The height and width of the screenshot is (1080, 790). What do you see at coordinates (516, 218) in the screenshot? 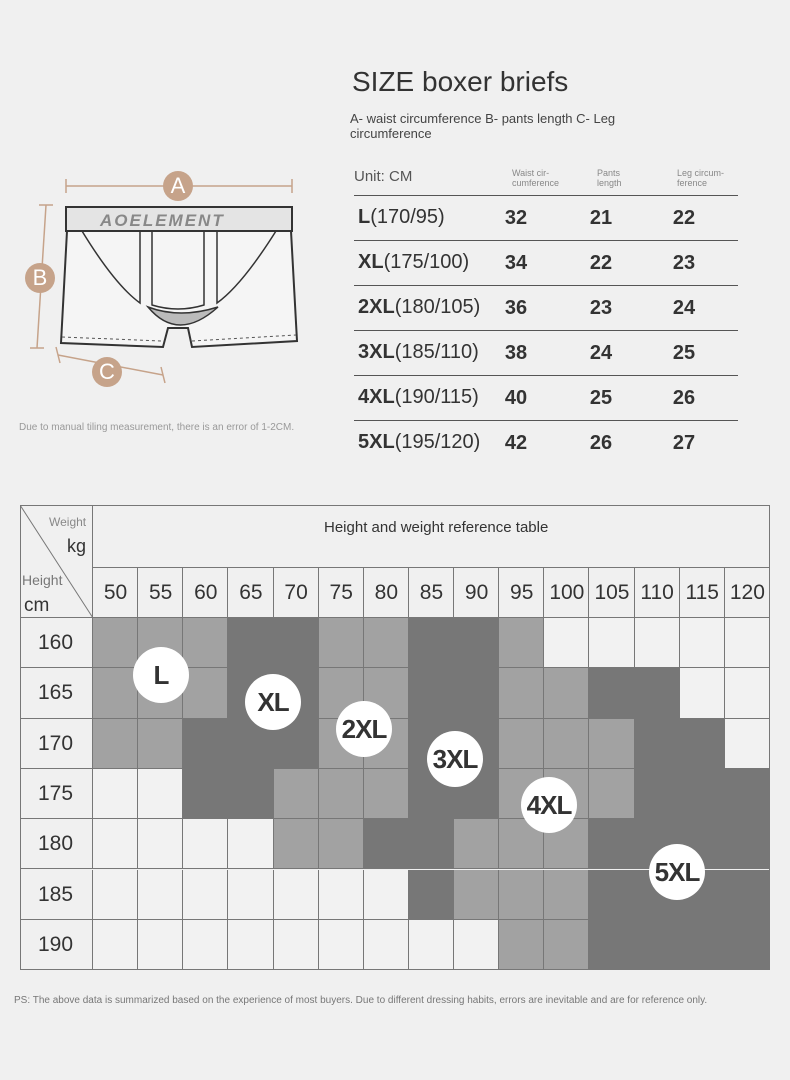
I see `size-waist-value: 32` at bounding box center [516, 218].